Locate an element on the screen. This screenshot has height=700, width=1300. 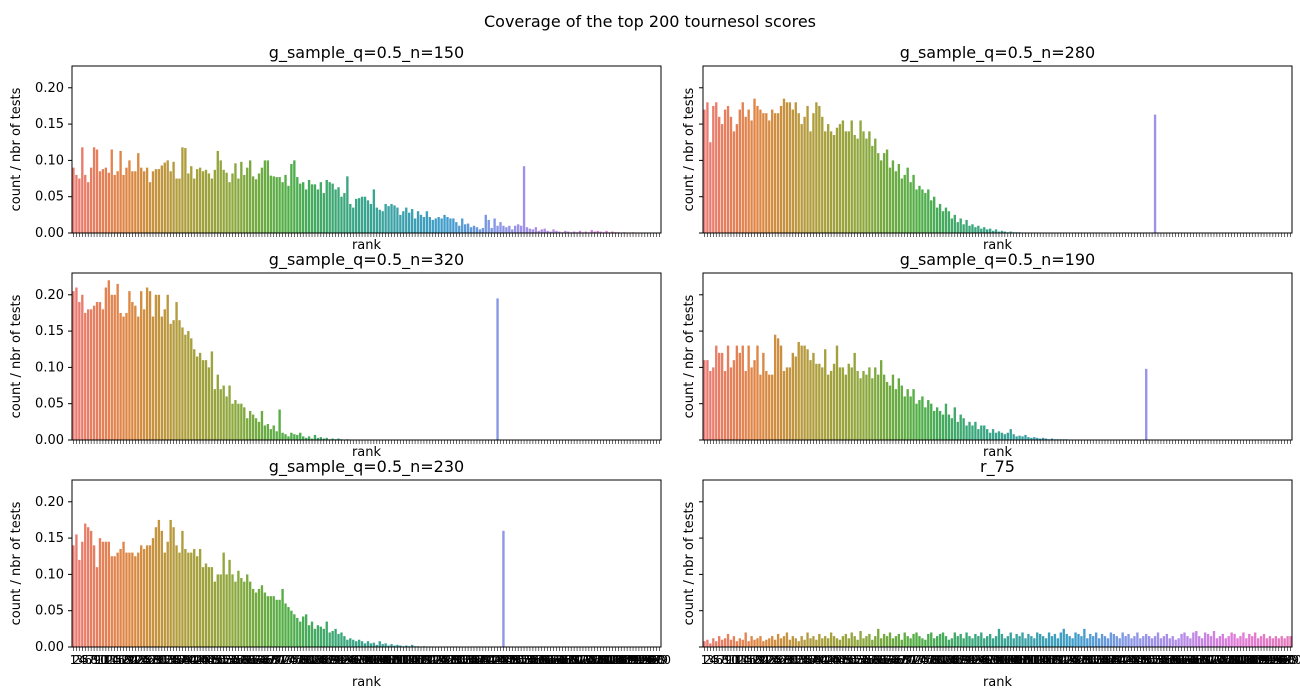
x-tick-label: 100 is located at coordinates (365, 660).